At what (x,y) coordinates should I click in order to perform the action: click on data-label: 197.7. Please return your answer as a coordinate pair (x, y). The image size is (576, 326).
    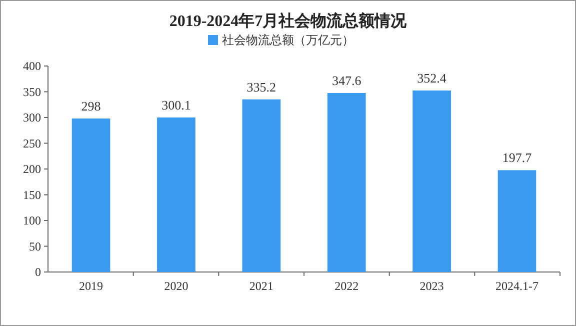
    Looking at the image, I should click on (517, 158).